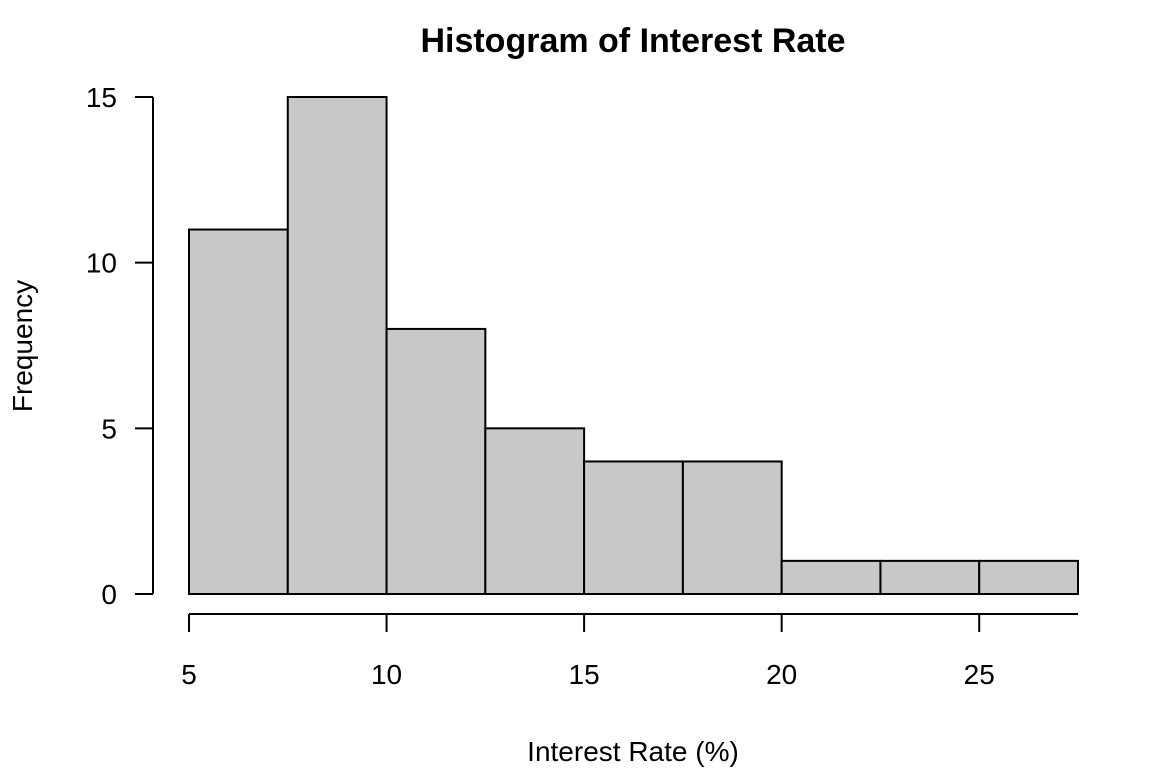  I want to click on chart-title: Histogram of Interest Rate, so click(632, 41).